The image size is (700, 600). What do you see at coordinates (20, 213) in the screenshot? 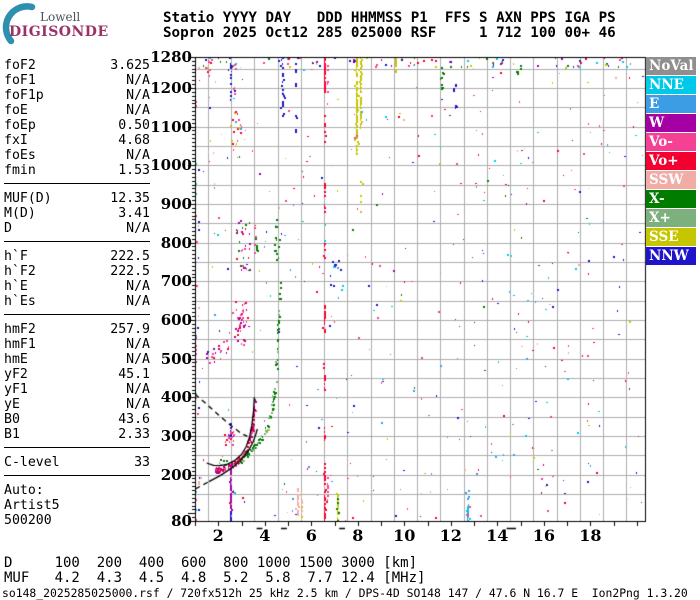
I see `param-label: M(D)` at bounding box center [20, 213].